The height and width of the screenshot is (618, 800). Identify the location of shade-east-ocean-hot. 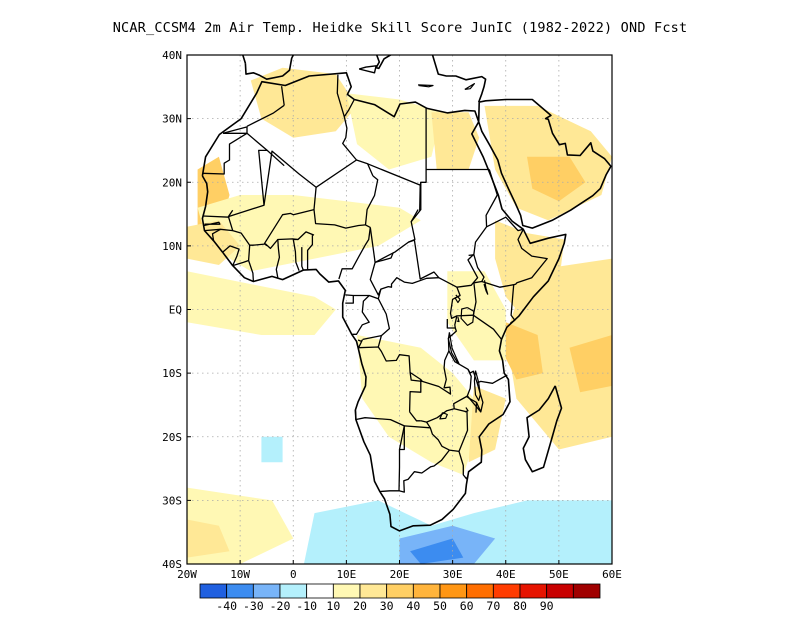
(590, 364).